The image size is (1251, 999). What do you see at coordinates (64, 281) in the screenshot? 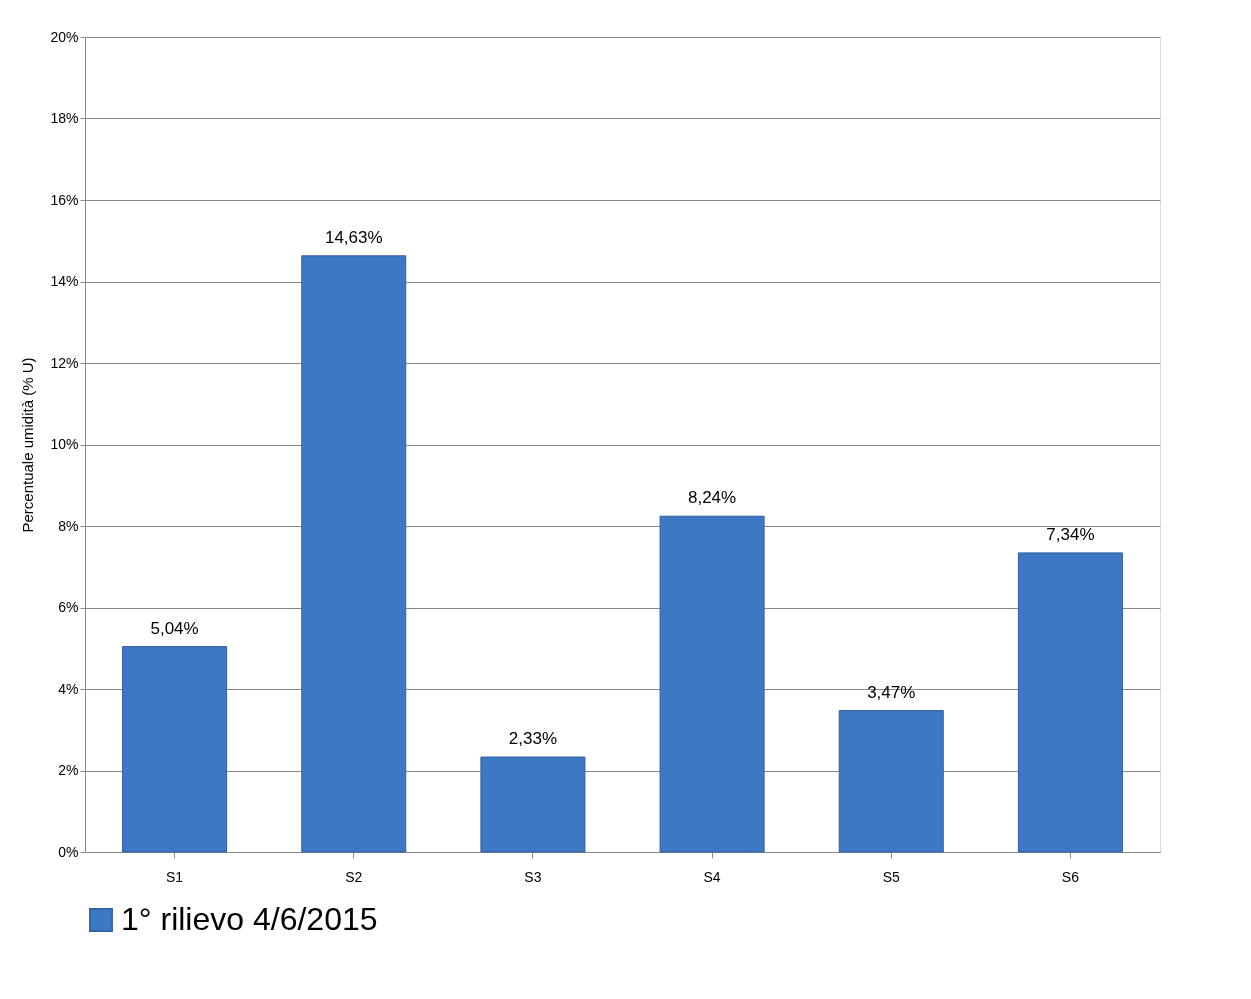
I see `y-tick-label: 14%` at bounding box center [64, 281].